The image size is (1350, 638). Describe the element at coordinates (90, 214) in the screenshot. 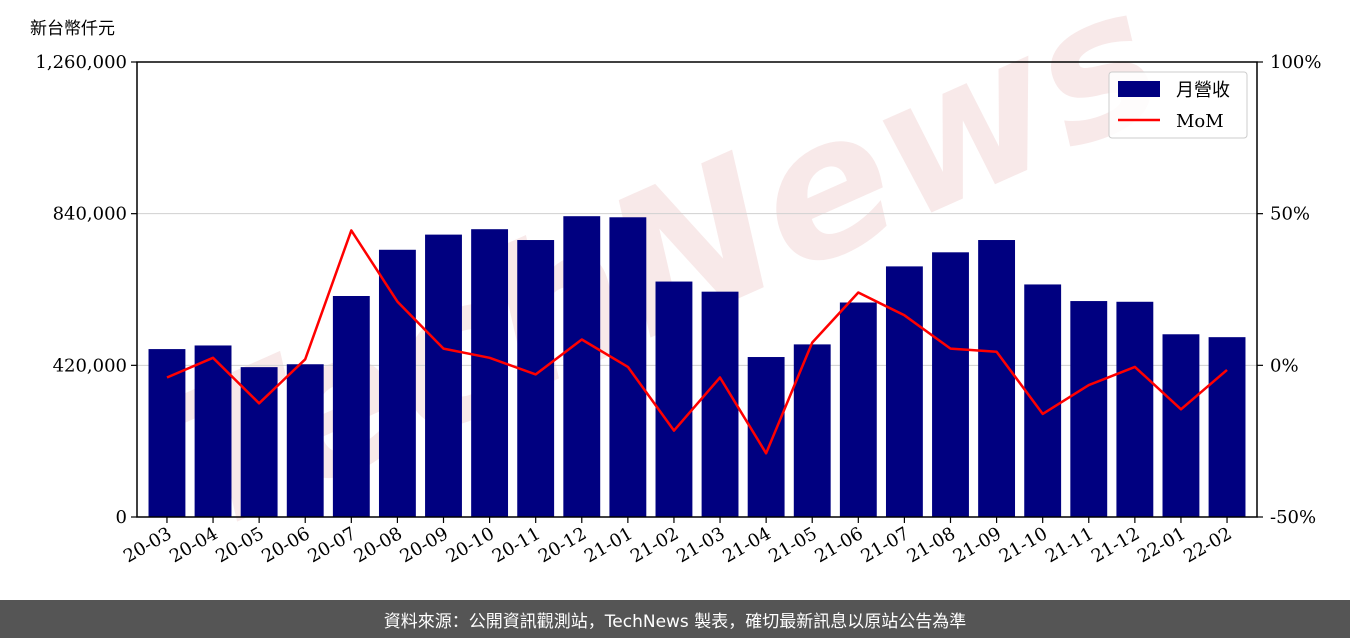

I see `y-tick-label-left: 840,000` at that location.